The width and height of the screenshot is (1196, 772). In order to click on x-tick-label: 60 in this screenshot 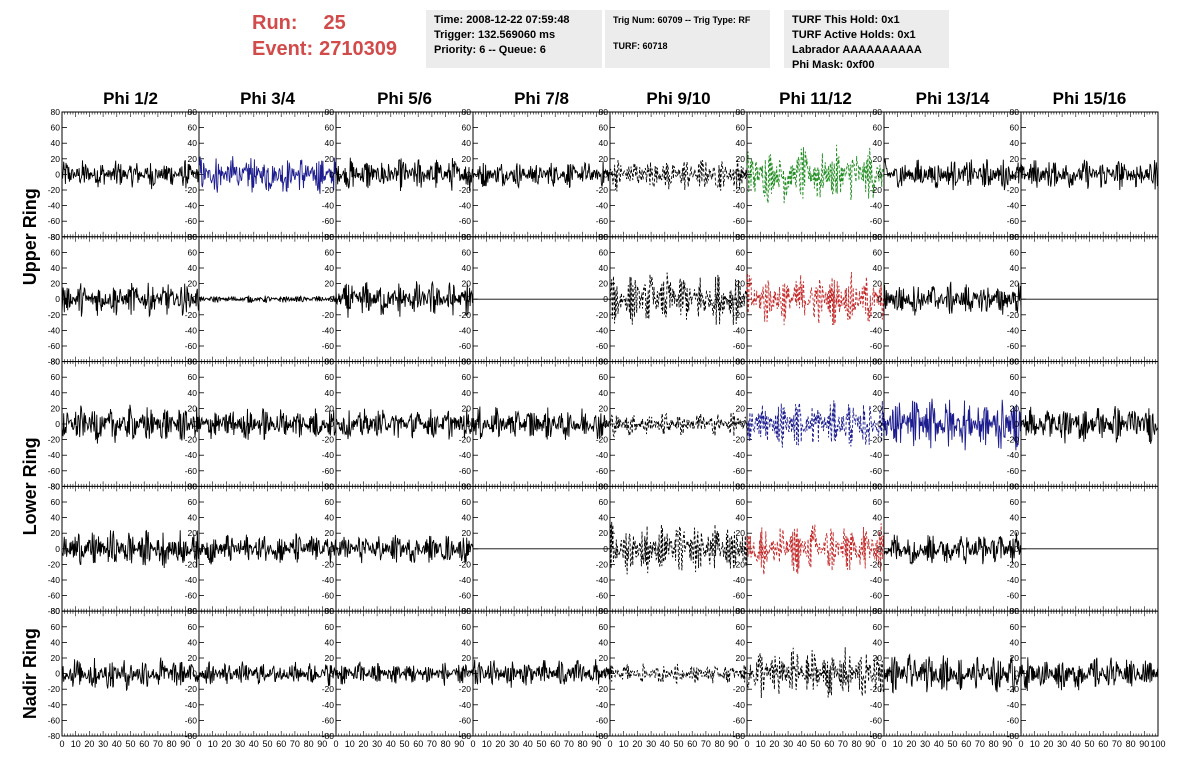, I will do `click(281, 744)`.